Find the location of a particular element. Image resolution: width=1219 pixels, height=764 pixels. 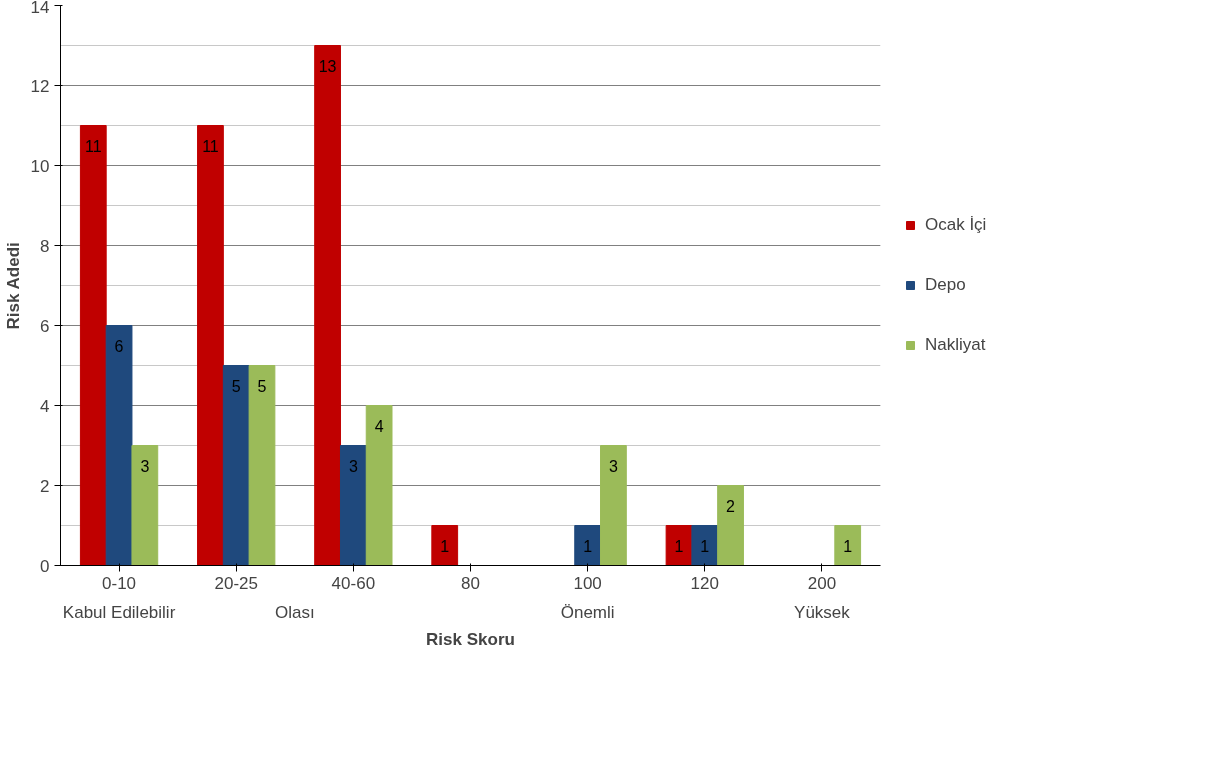

y-tick-label: 14 is located at coordinates (40, 8).